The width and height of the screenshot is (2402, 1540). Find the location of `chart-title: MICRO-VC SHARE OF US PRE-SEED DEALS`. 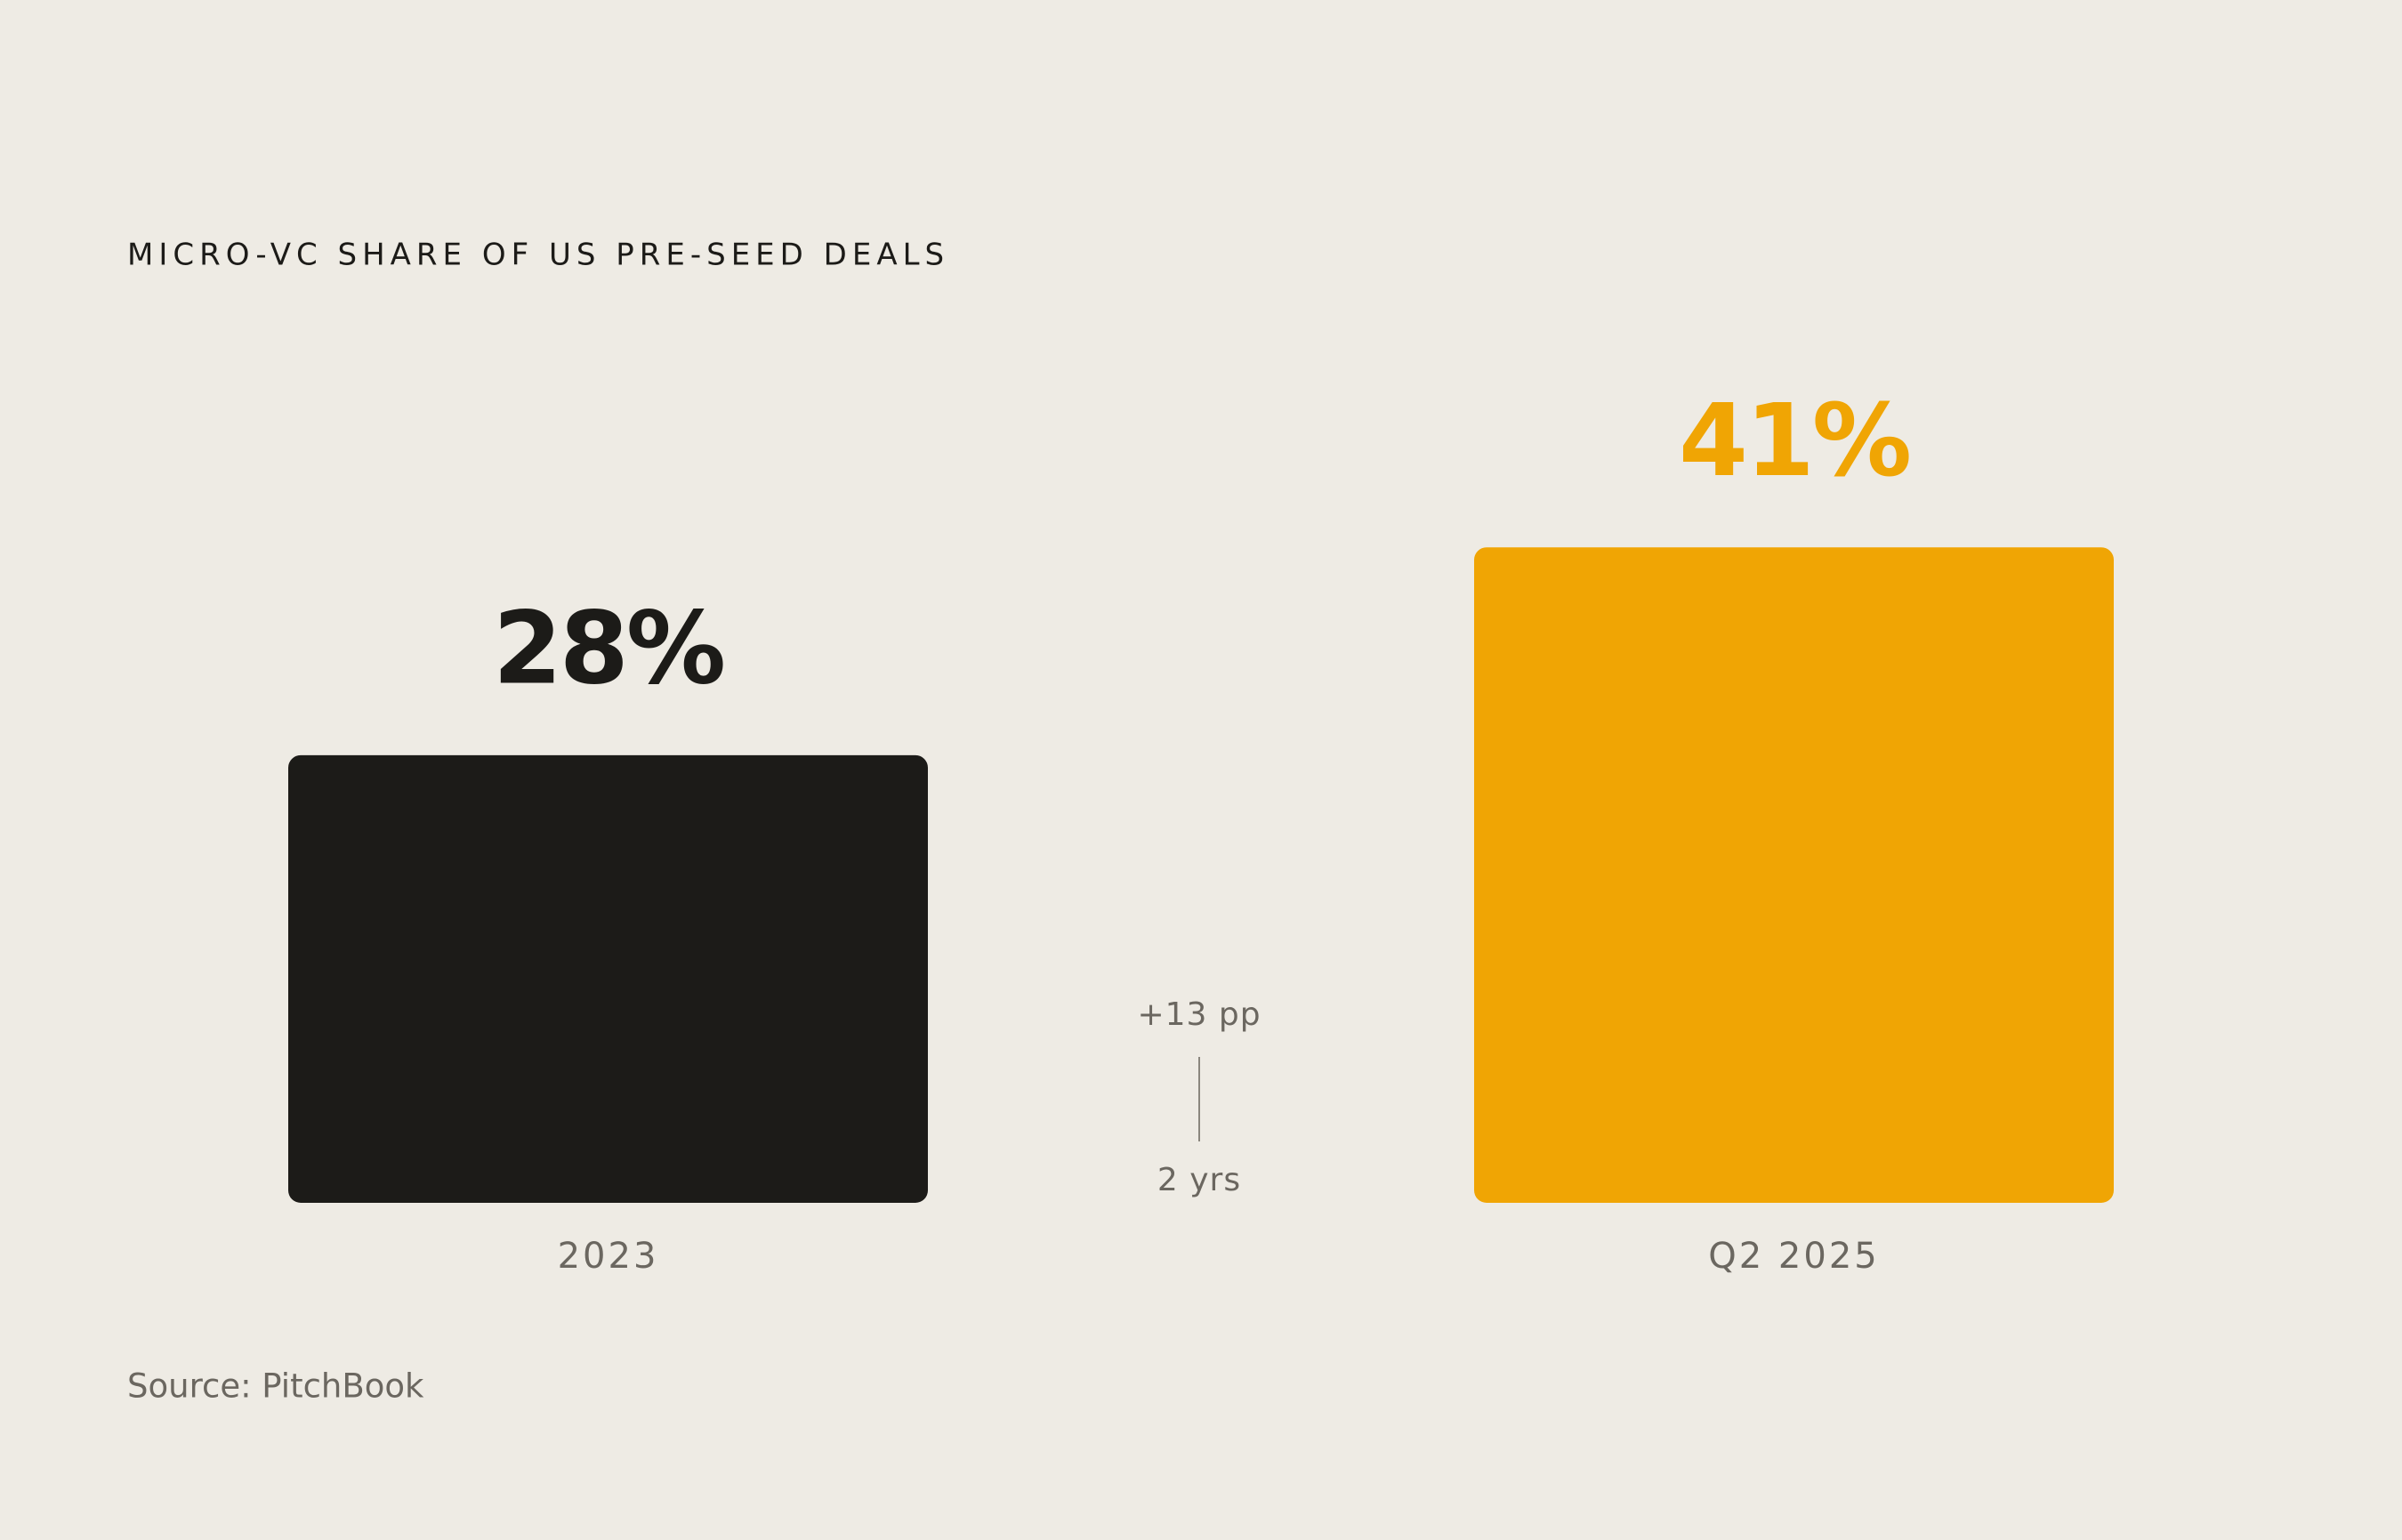

chart-title: MICRO-VC SHARE OF US PRE-SEED DEALS is located at coordinates (538, 255).